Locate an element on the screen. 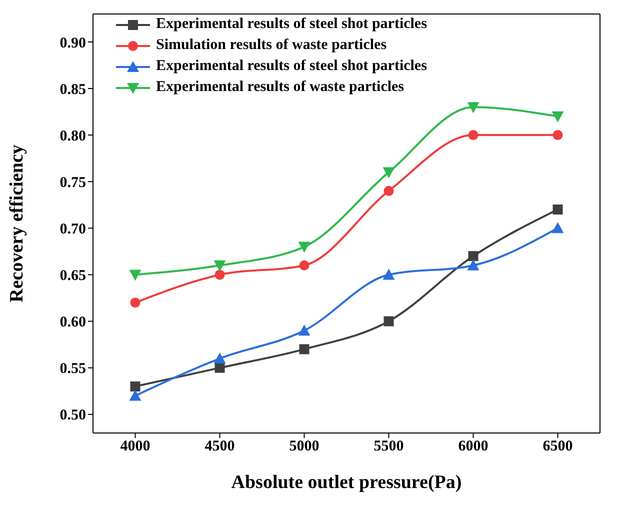 The image size is (621, 506). x-axis-title: Absolute outlet pressure(Pa) is located at coordinates (346, 482).